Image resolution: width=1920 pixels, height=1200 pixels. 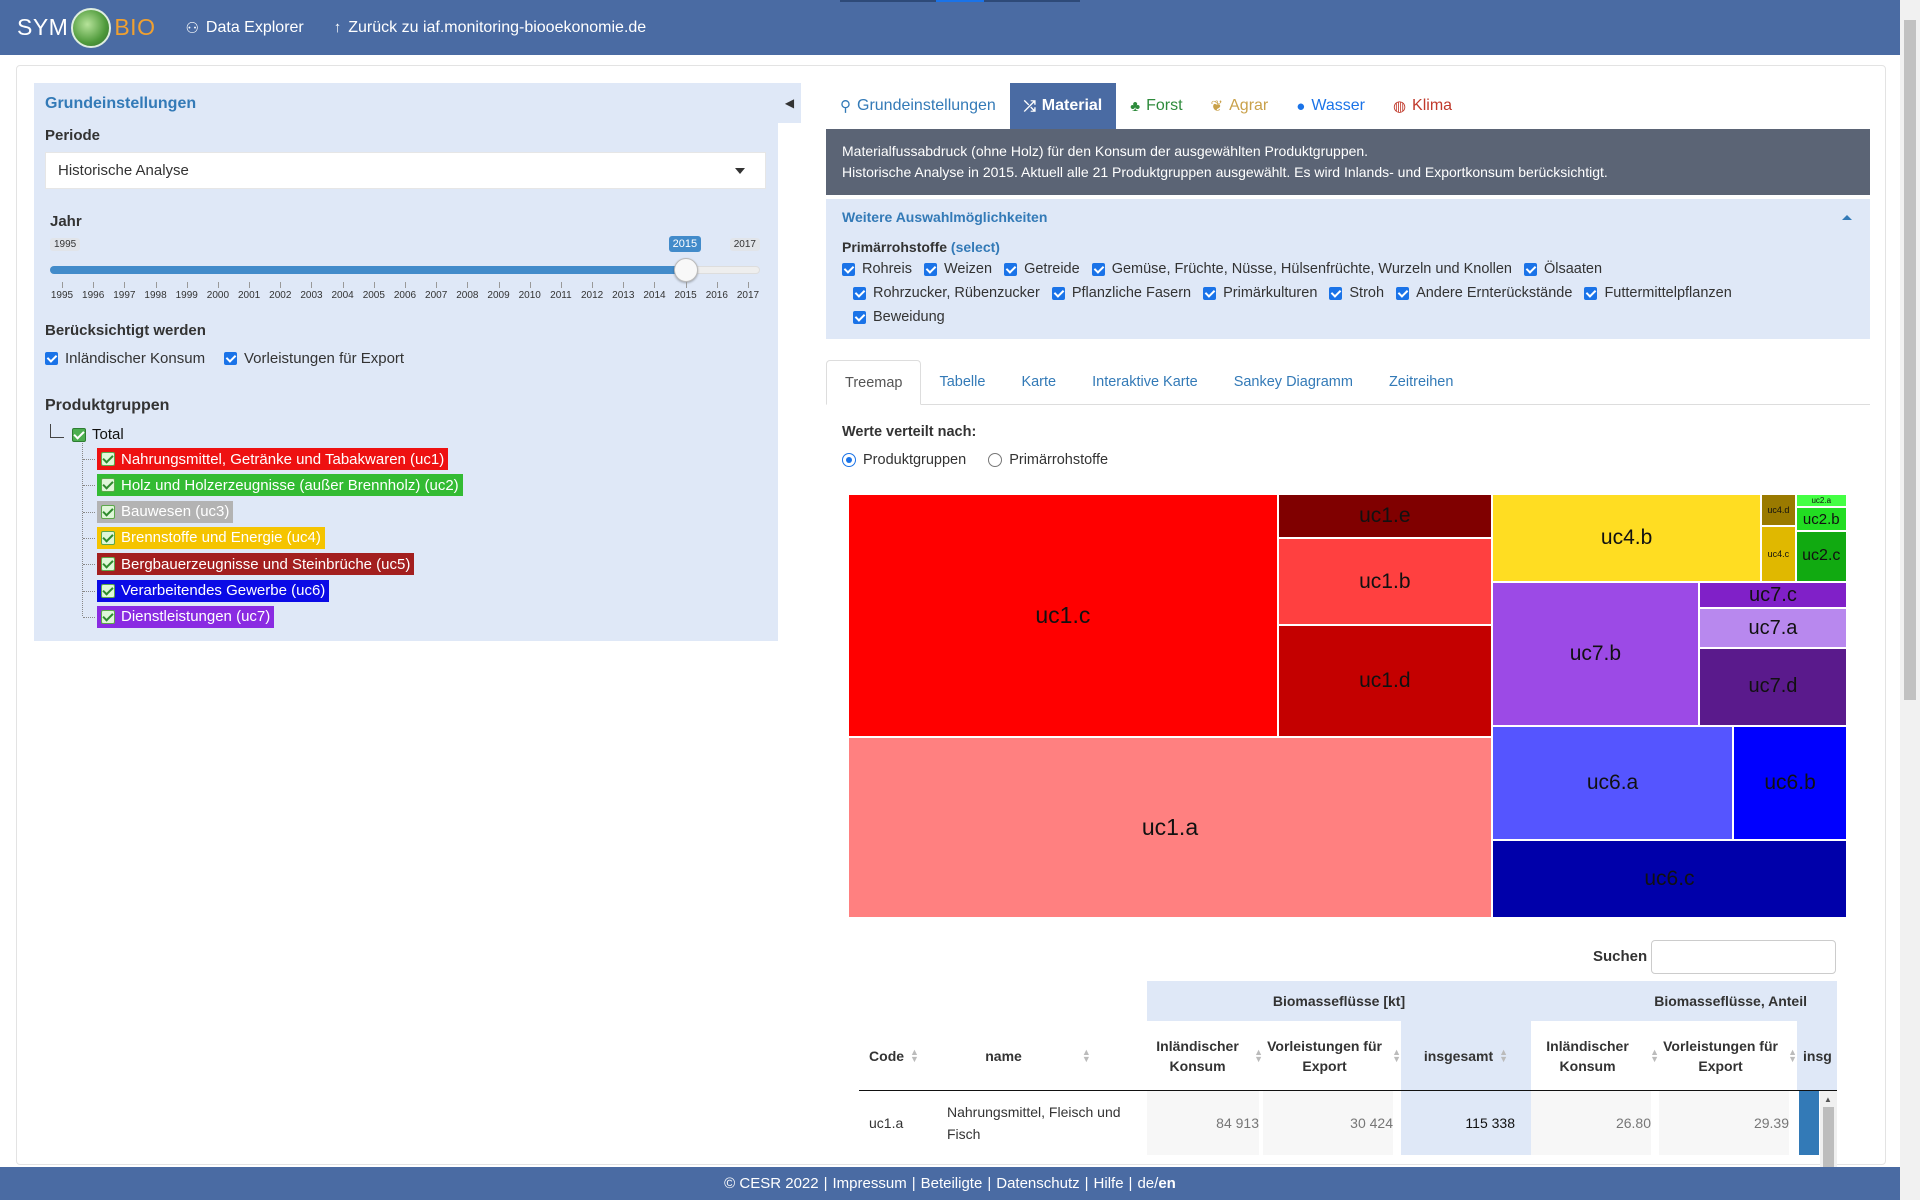 I want to click on th-ins2: insg, so click(x=1817, y=1056).